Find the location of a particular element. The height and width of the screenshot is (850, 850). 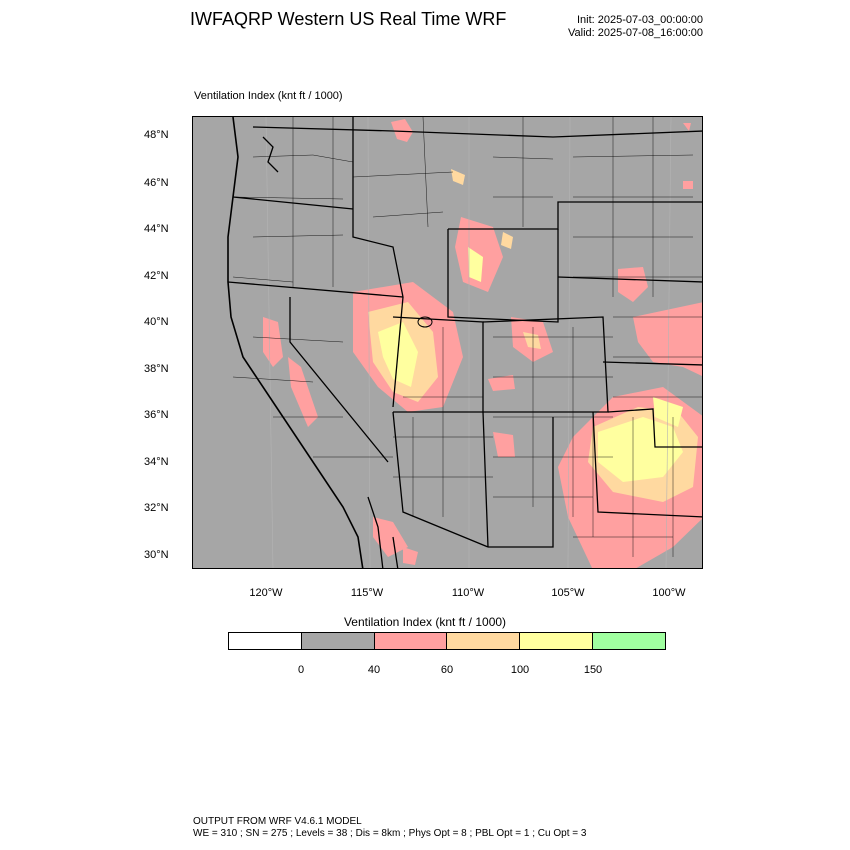

lon-label-105w: 105°W is located at coordinates (568, 593).